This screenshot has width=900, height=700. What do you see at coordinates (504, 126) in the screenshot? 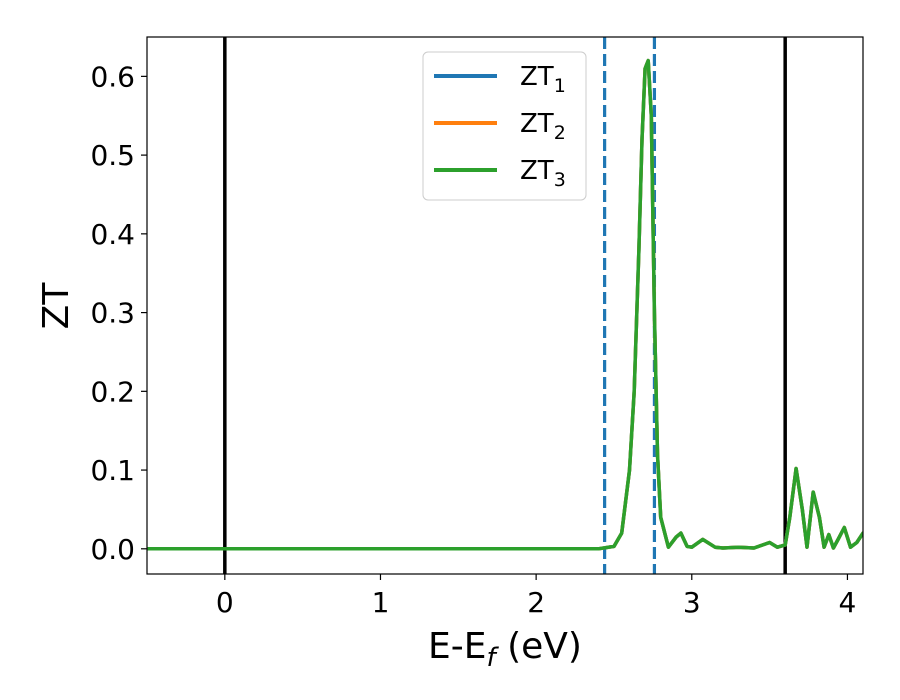
I see `legend-frame` at bounding box center [504, 126].